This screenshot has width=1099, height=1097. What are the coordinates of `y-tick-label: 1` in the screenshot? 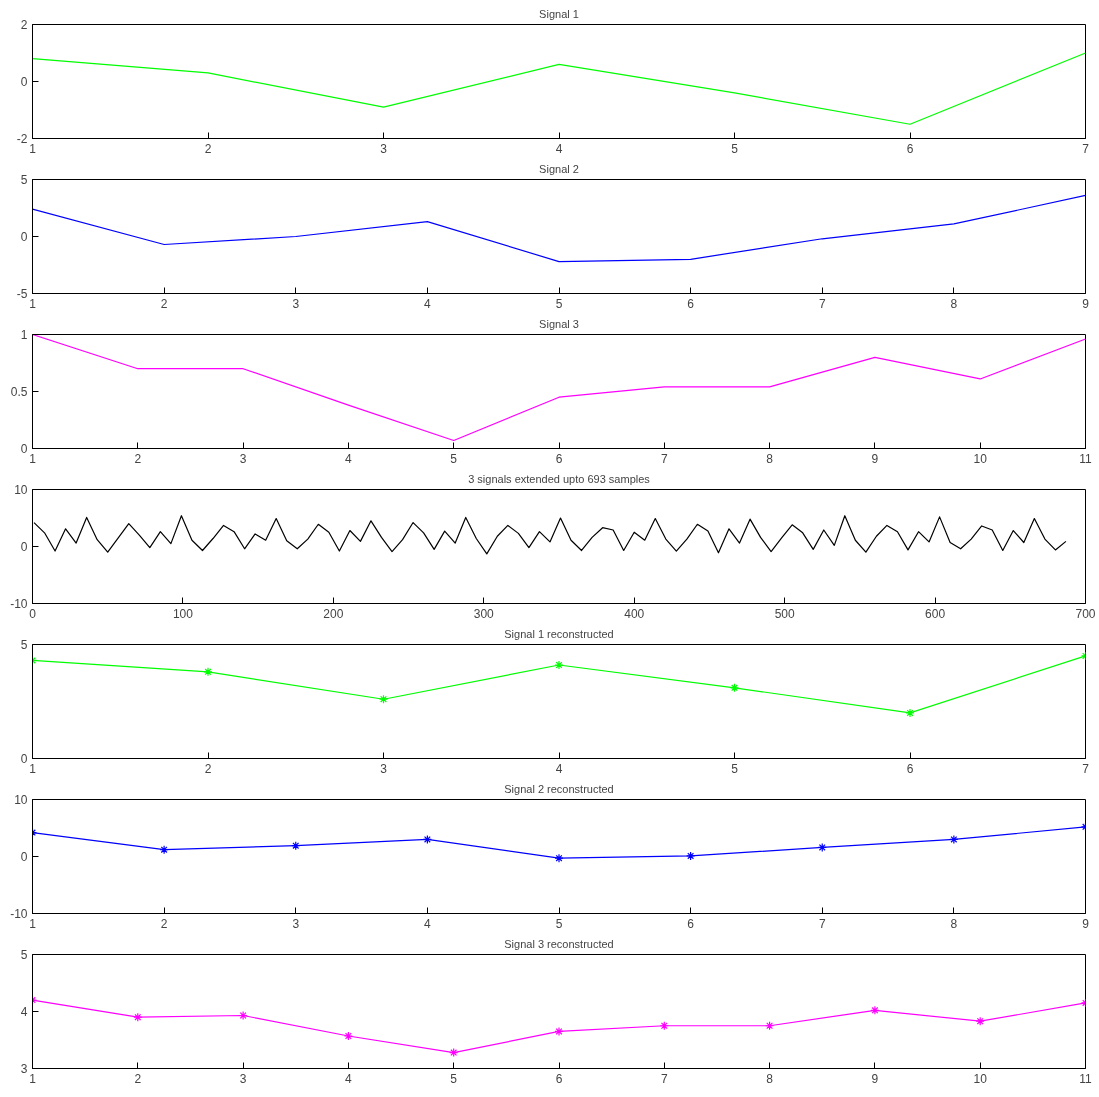 It's located at (24, 335).